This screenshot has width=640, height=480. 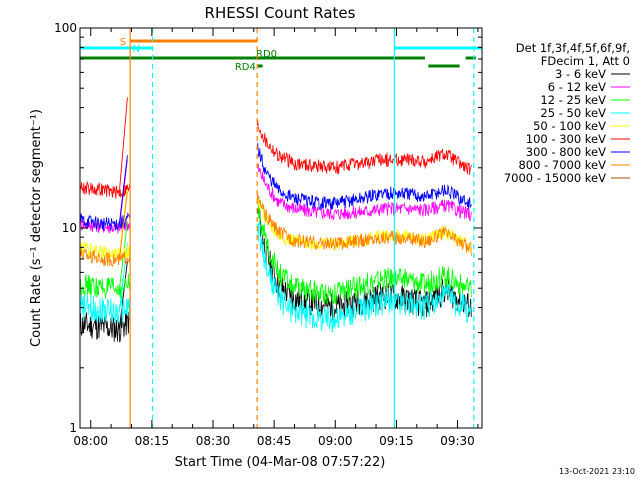 What do you see at coordinates (73, 428) in the screenshot?
I see `y-tick-label: 1` at bounding box center [73, 428].